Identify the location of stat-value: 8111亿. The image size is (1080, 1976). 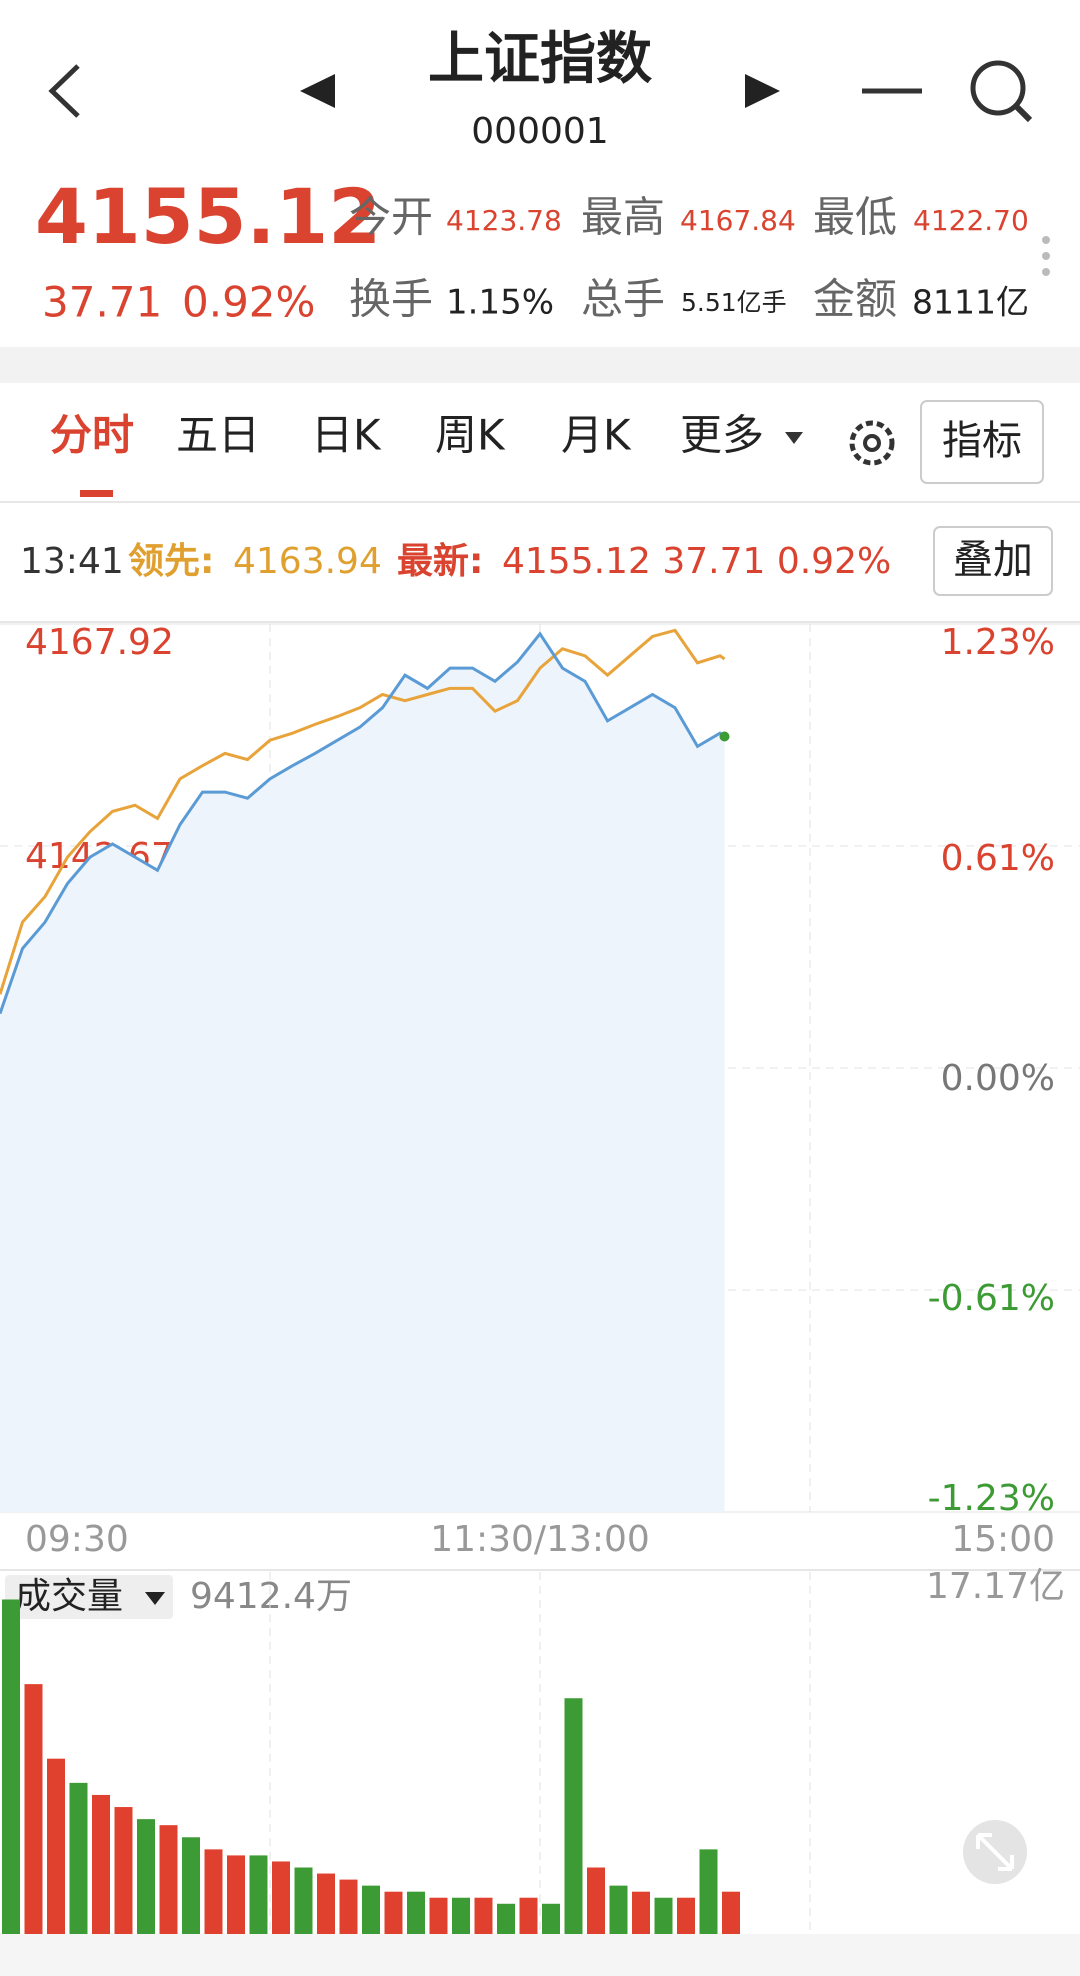
(970, 302).